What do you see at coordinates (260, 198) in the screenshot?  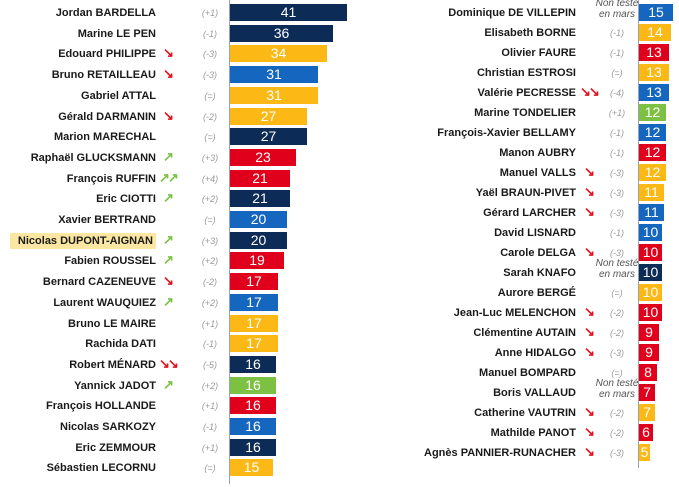 I see `bar-value-label: 21` at bounding box center [260, 198].